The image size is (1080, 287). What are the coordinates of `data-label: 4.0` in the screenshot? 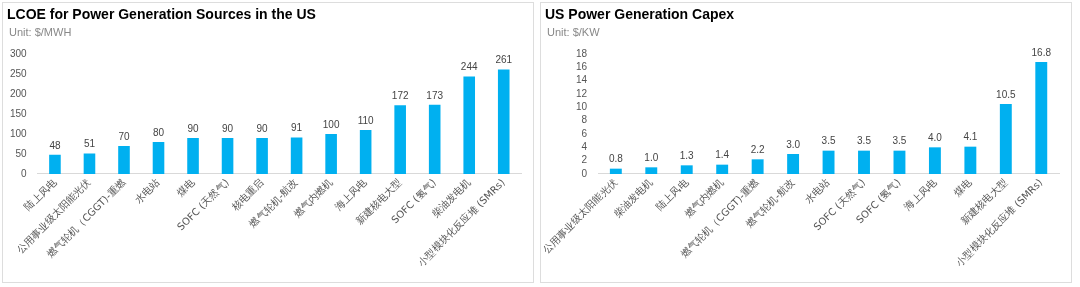 It's located at (935, 138).